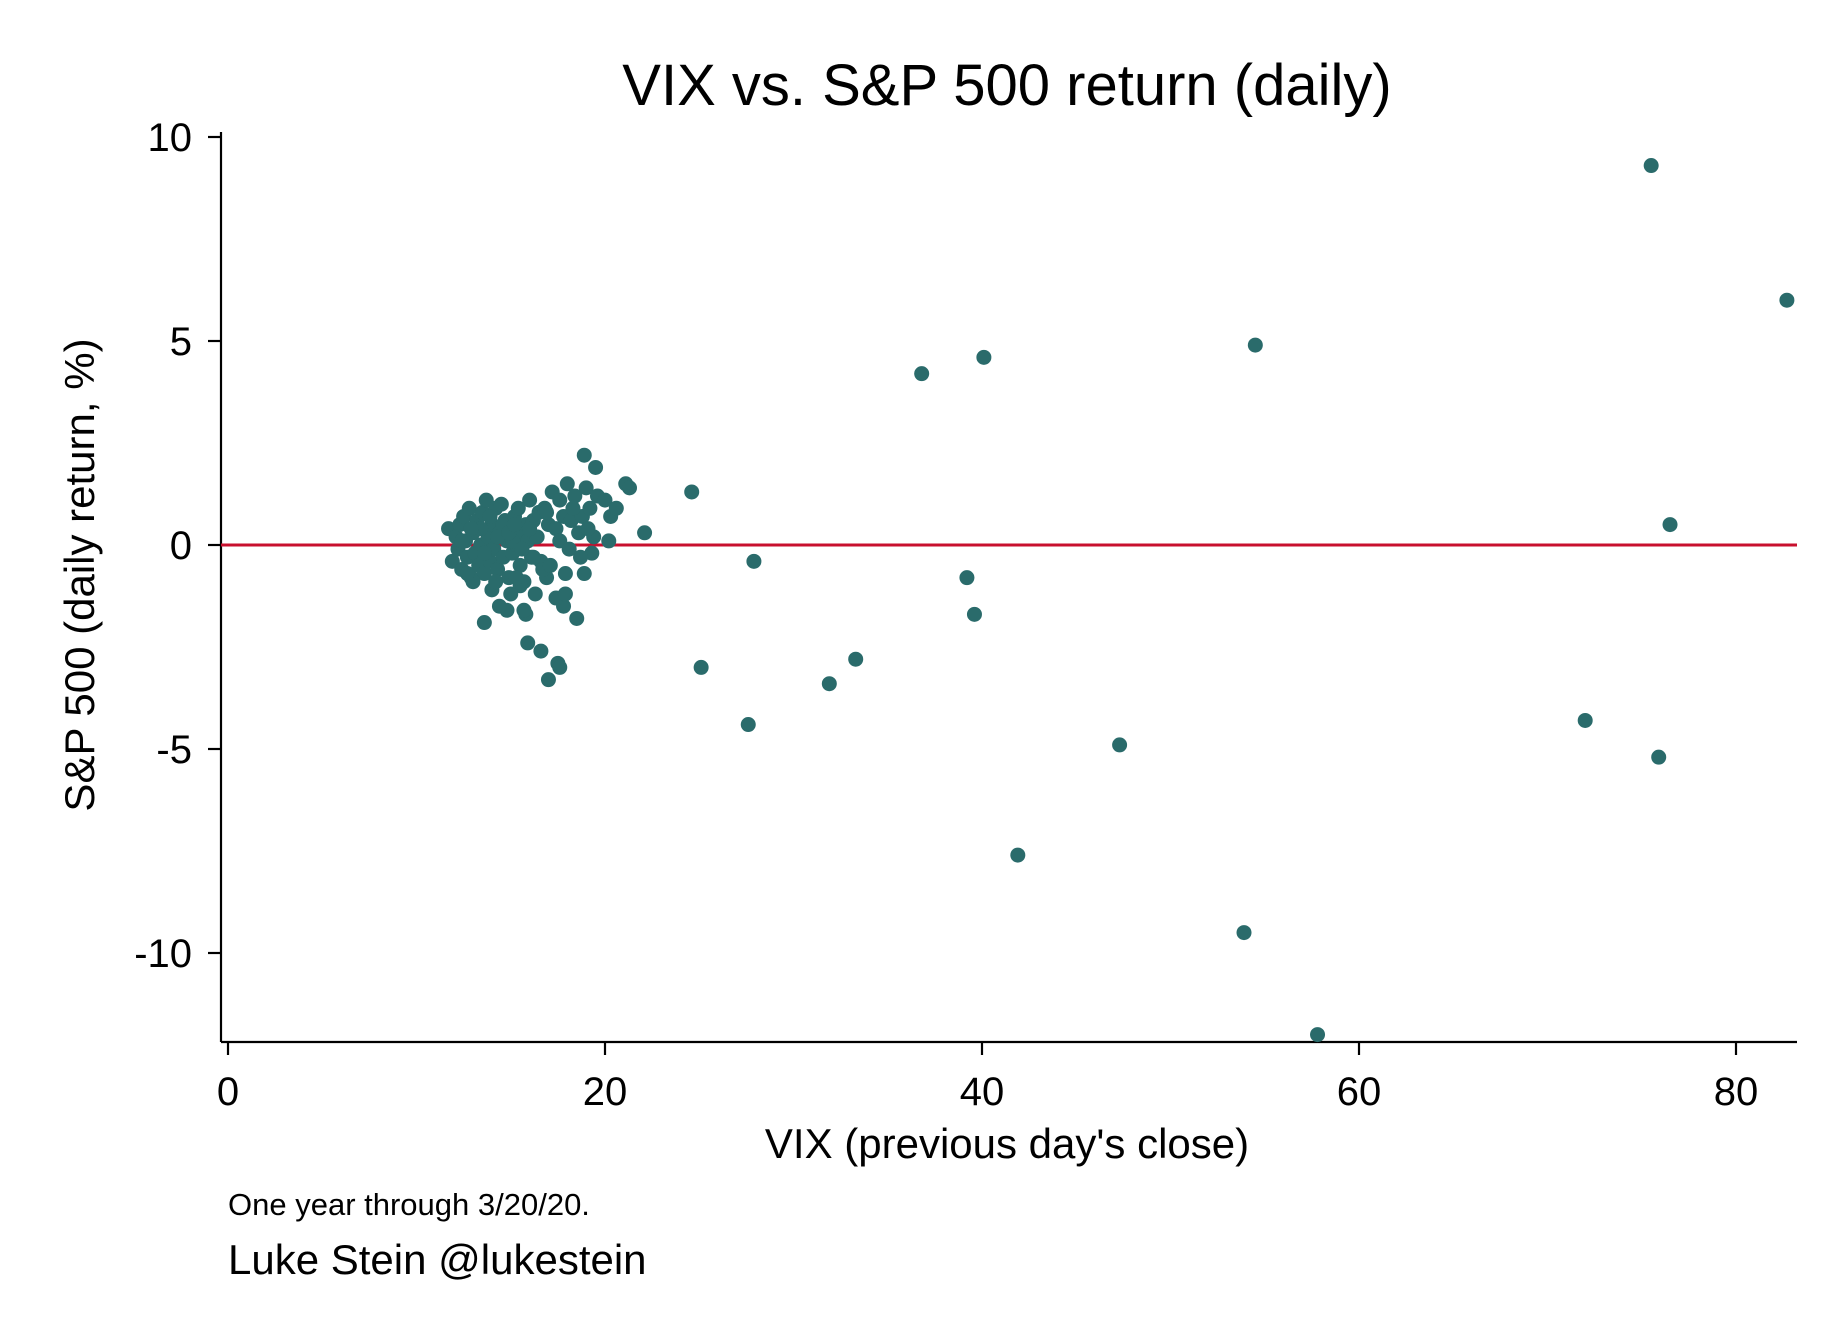  Describe the element at coordinates (409, 1204) in the screenshot. I see `footnote: One year through 3/20/20.` at that location.